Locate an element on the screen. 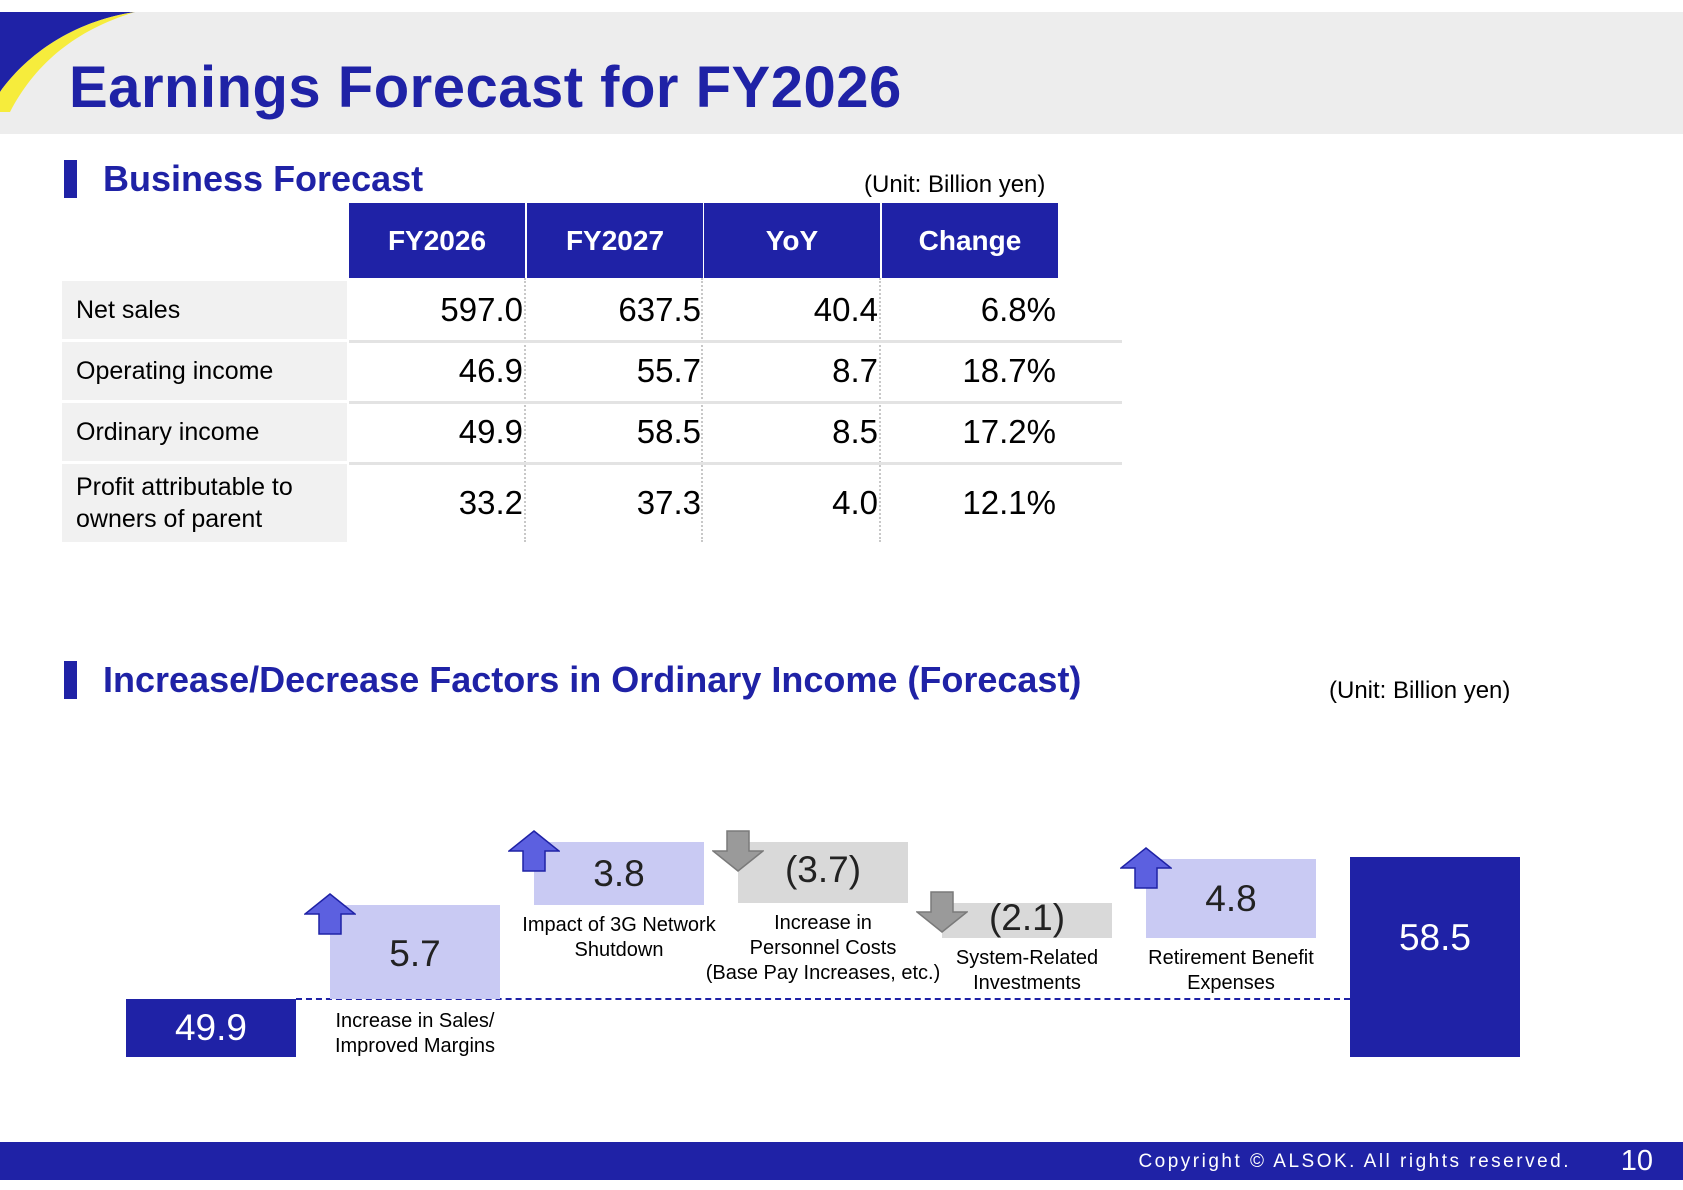 The height and width of the screenshot is (1190, 1683). header-band: Earnings Forecast for FY2026 is located at coordinates (841, 73).